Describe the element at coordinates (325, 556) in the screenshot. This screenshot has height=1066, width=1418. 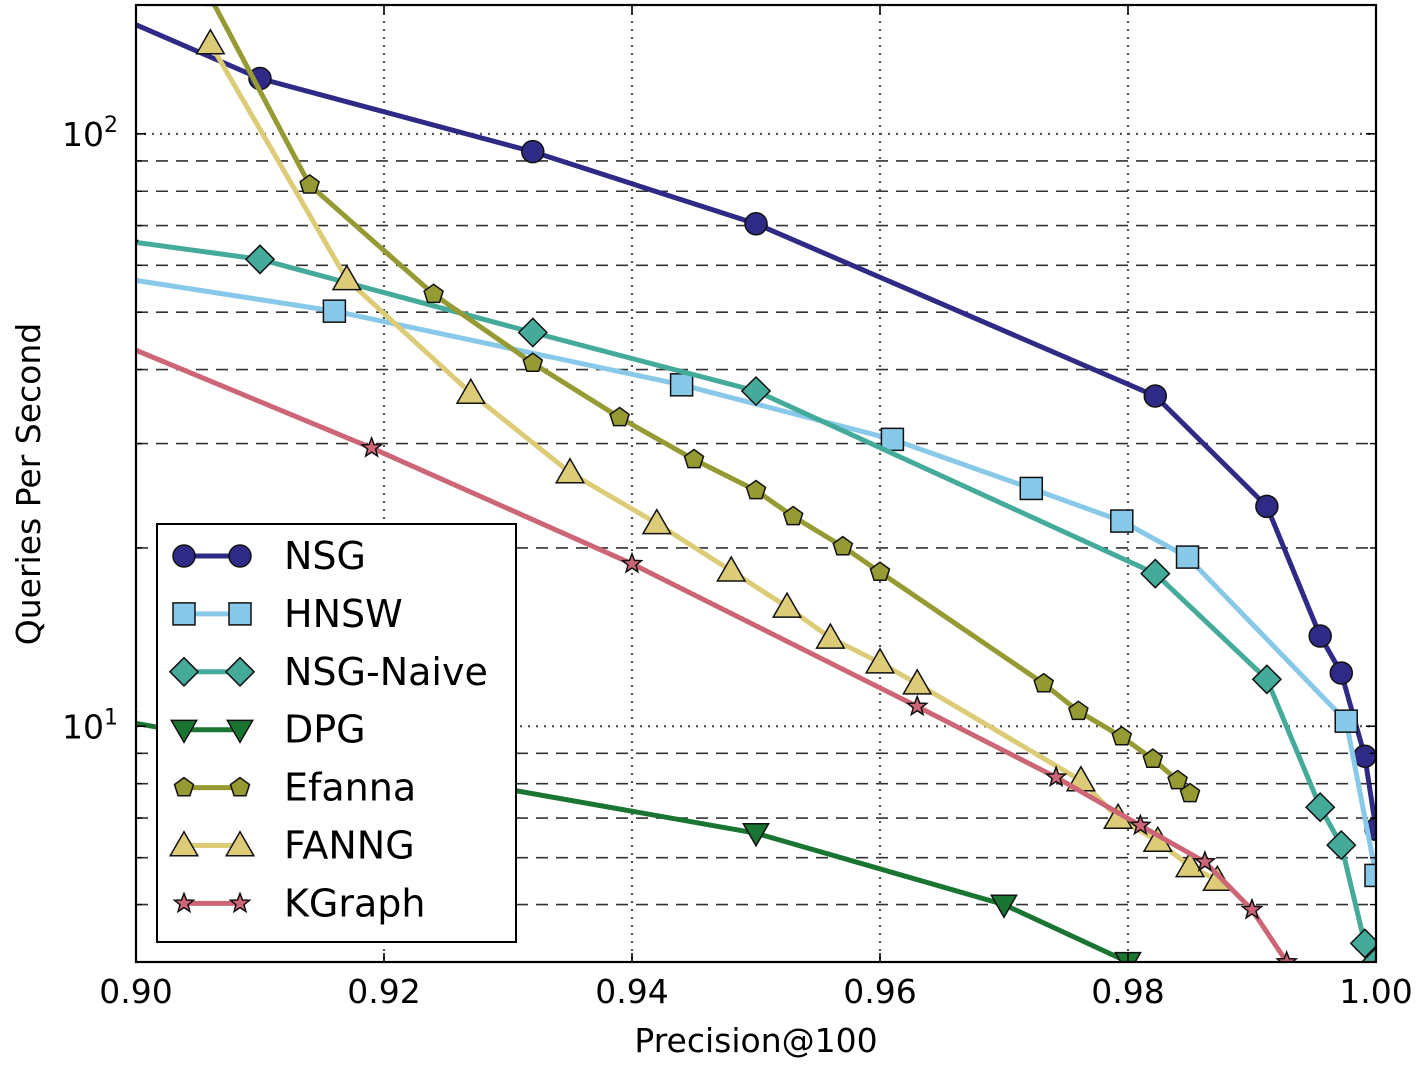
I see `legend-label-nsg: NSG` at that location.